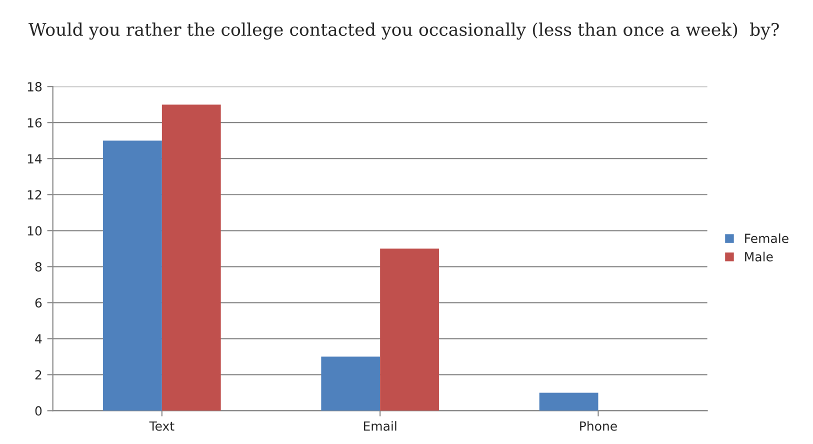  I want to click on y-tick-label: 16, so click(35, 123).